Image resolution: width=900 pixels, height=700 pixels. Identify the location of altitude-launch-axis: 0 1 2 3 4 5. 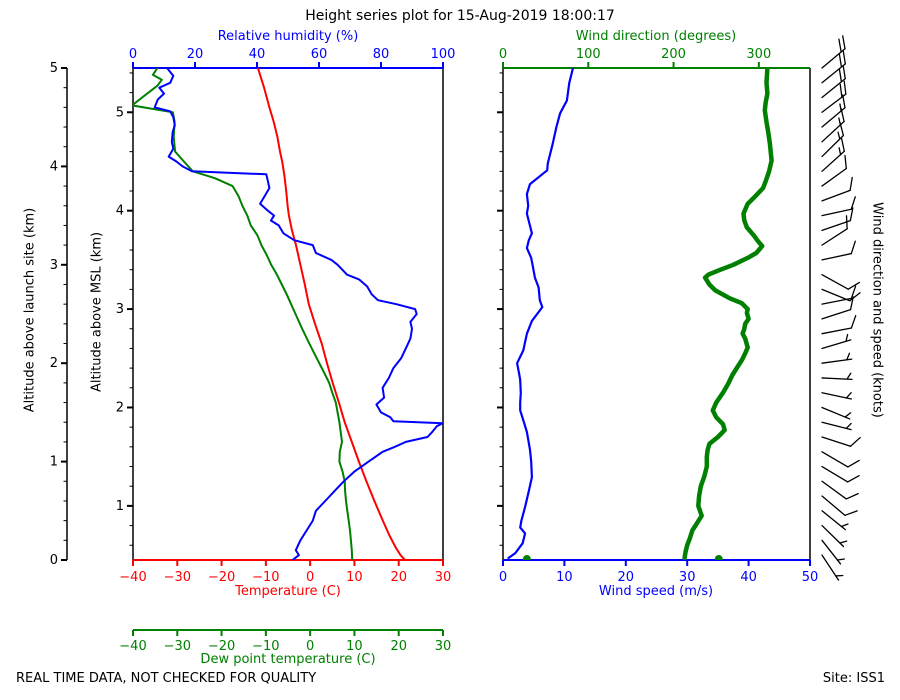
(58, 314).